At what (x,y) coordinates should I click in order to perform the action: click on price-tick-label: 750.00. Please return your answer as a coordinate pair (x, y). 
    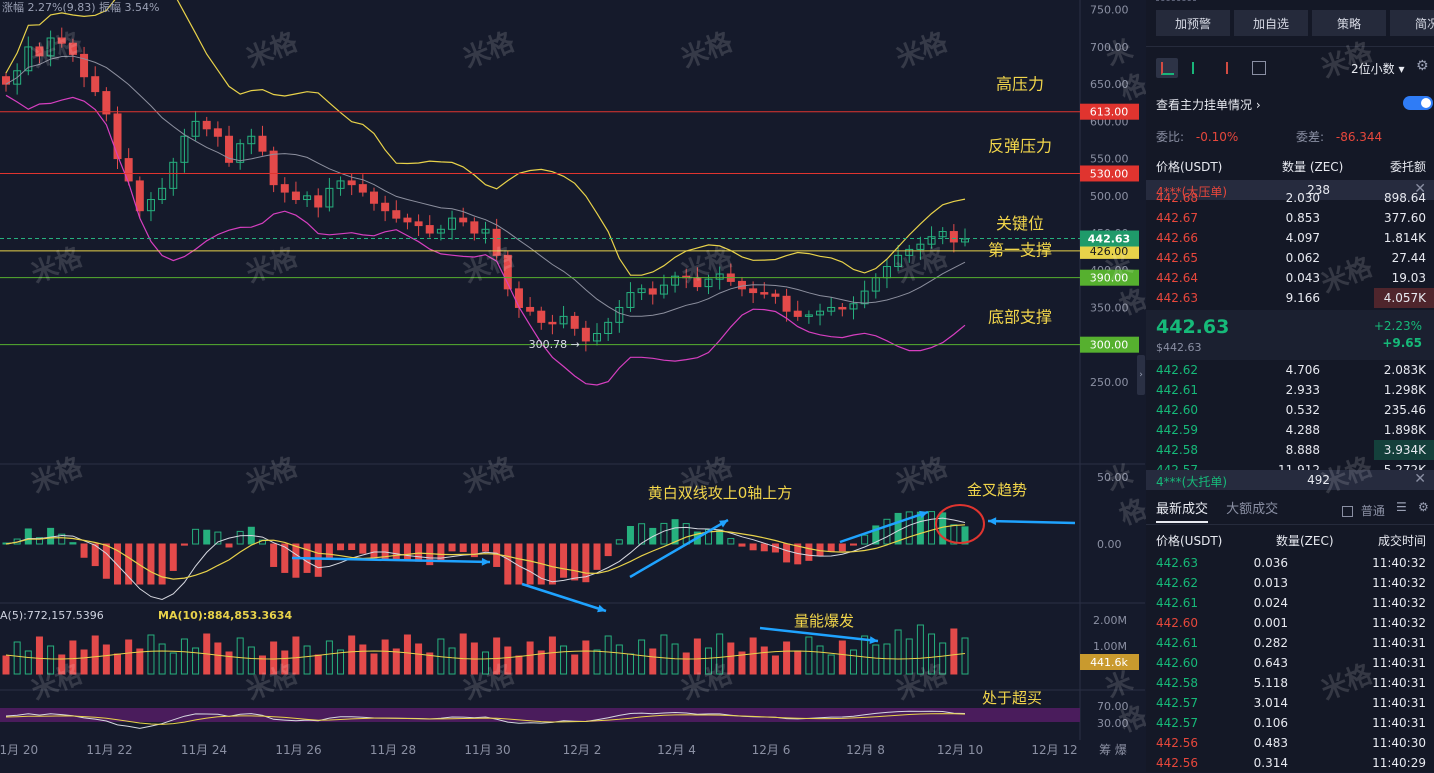
    Looking at the image, I should click on (1109, 10).